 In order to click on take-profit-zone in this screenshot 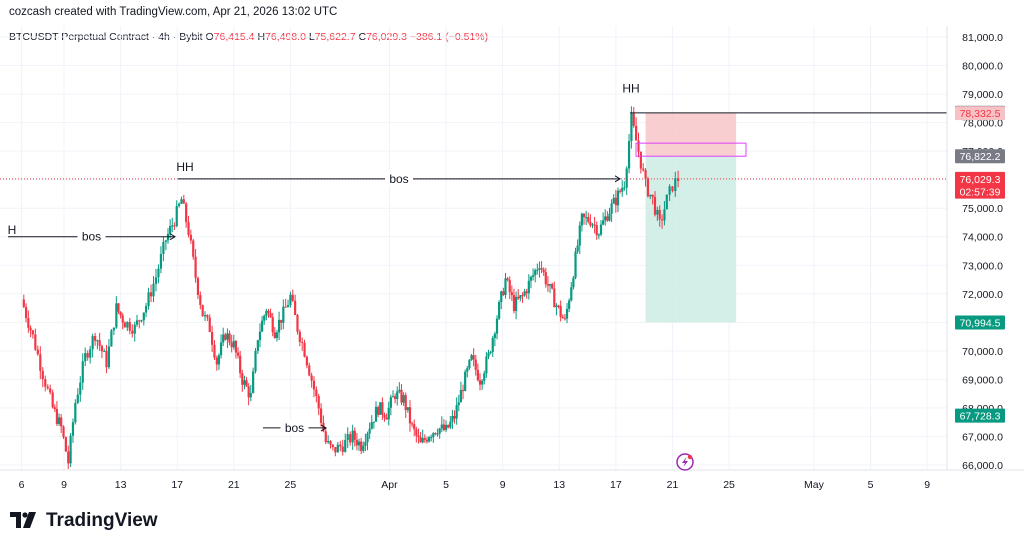, I will do `click(691, 239)`.